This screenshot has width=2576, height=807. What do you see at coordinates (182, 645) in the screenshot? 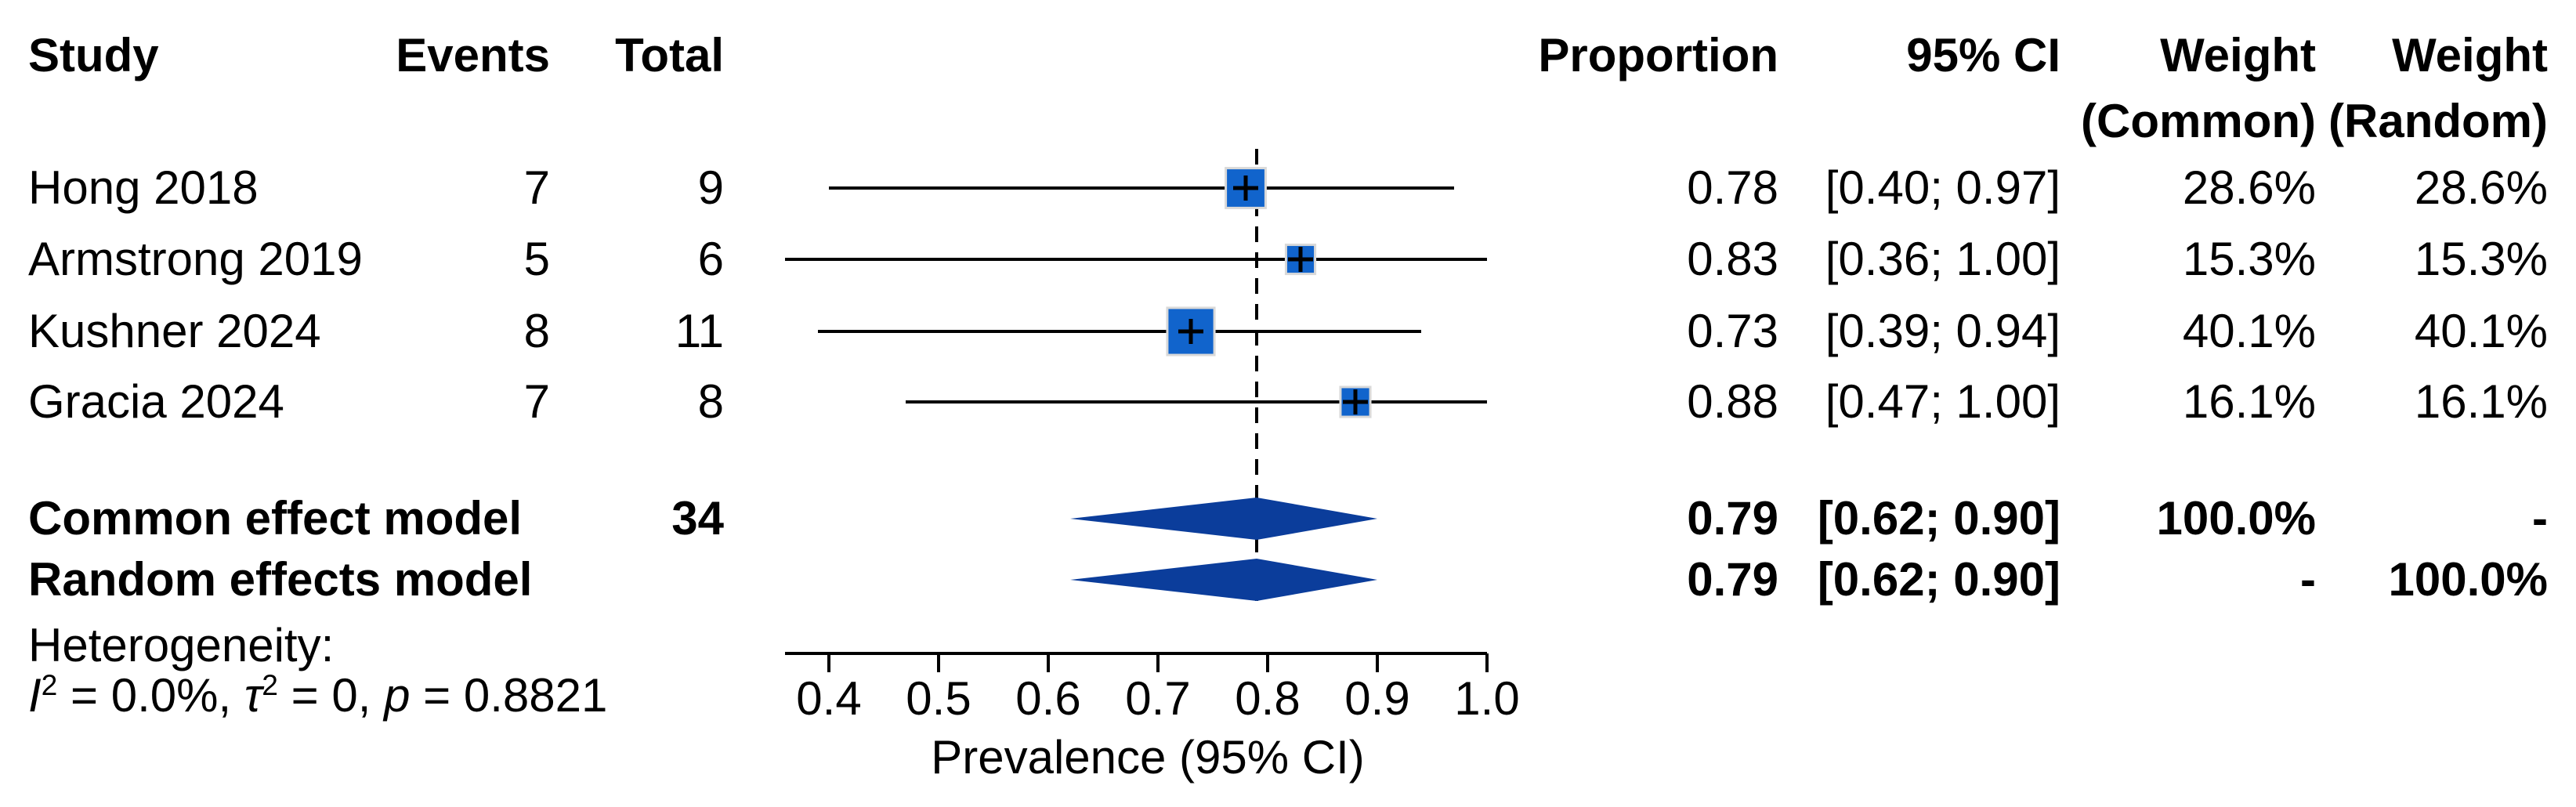
I see `heterogeneity-label: Heterogeneity:` at bounding box center [182, 645].